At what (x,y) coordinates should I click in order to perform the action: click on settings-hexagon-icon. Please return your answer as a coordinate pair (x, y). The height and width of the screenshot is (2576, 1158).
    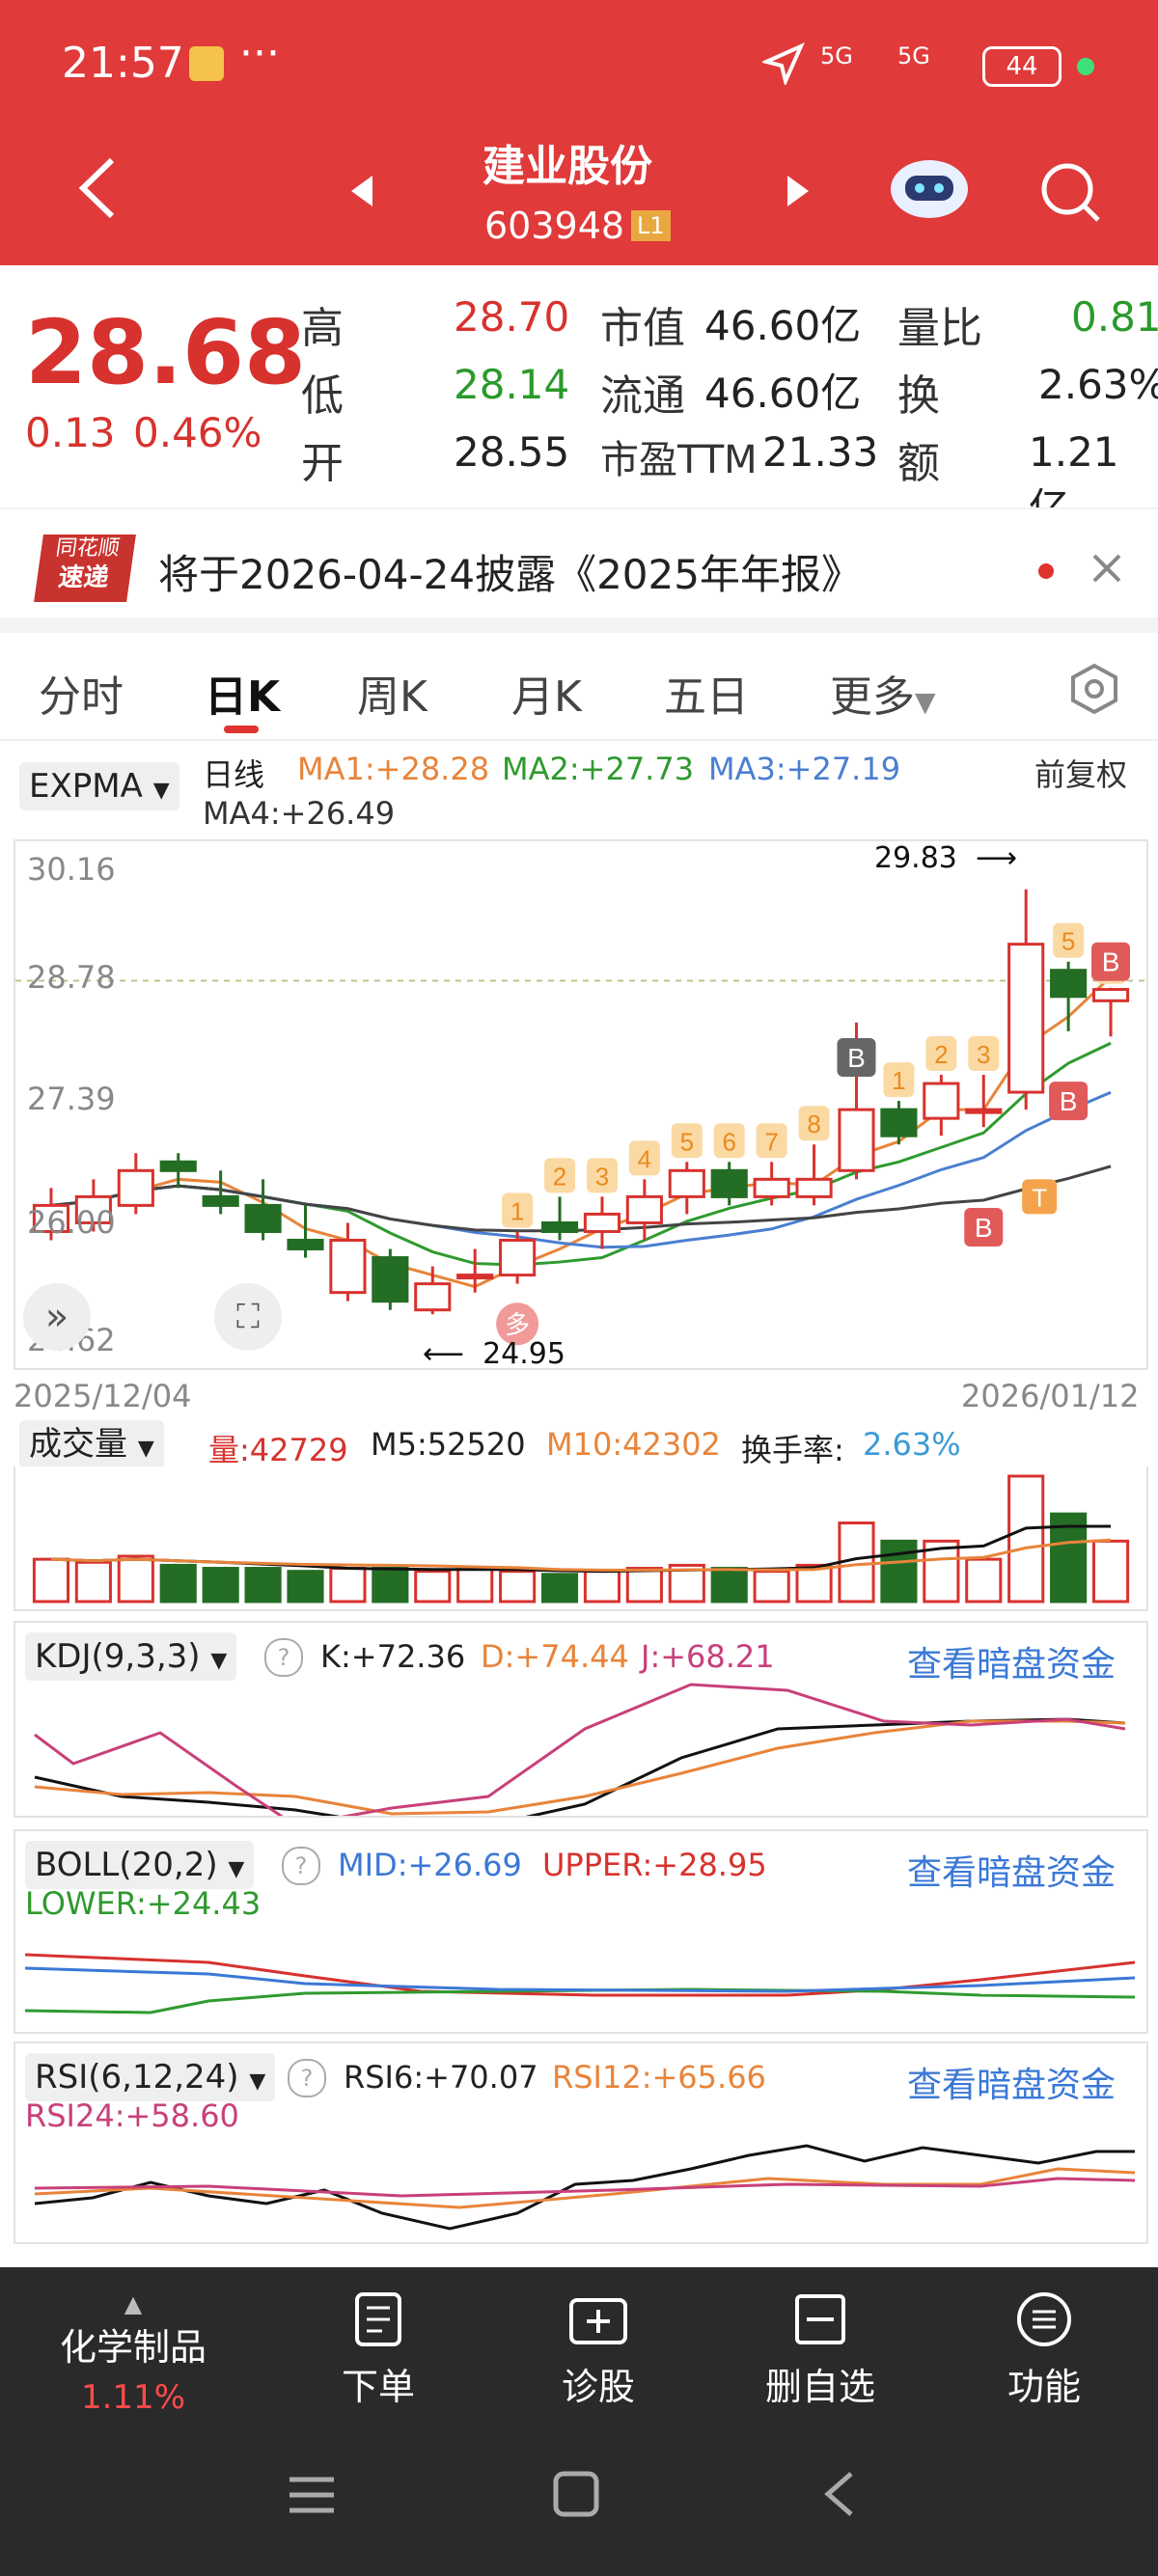
    Looking at the image, I should click on (1094, 689).